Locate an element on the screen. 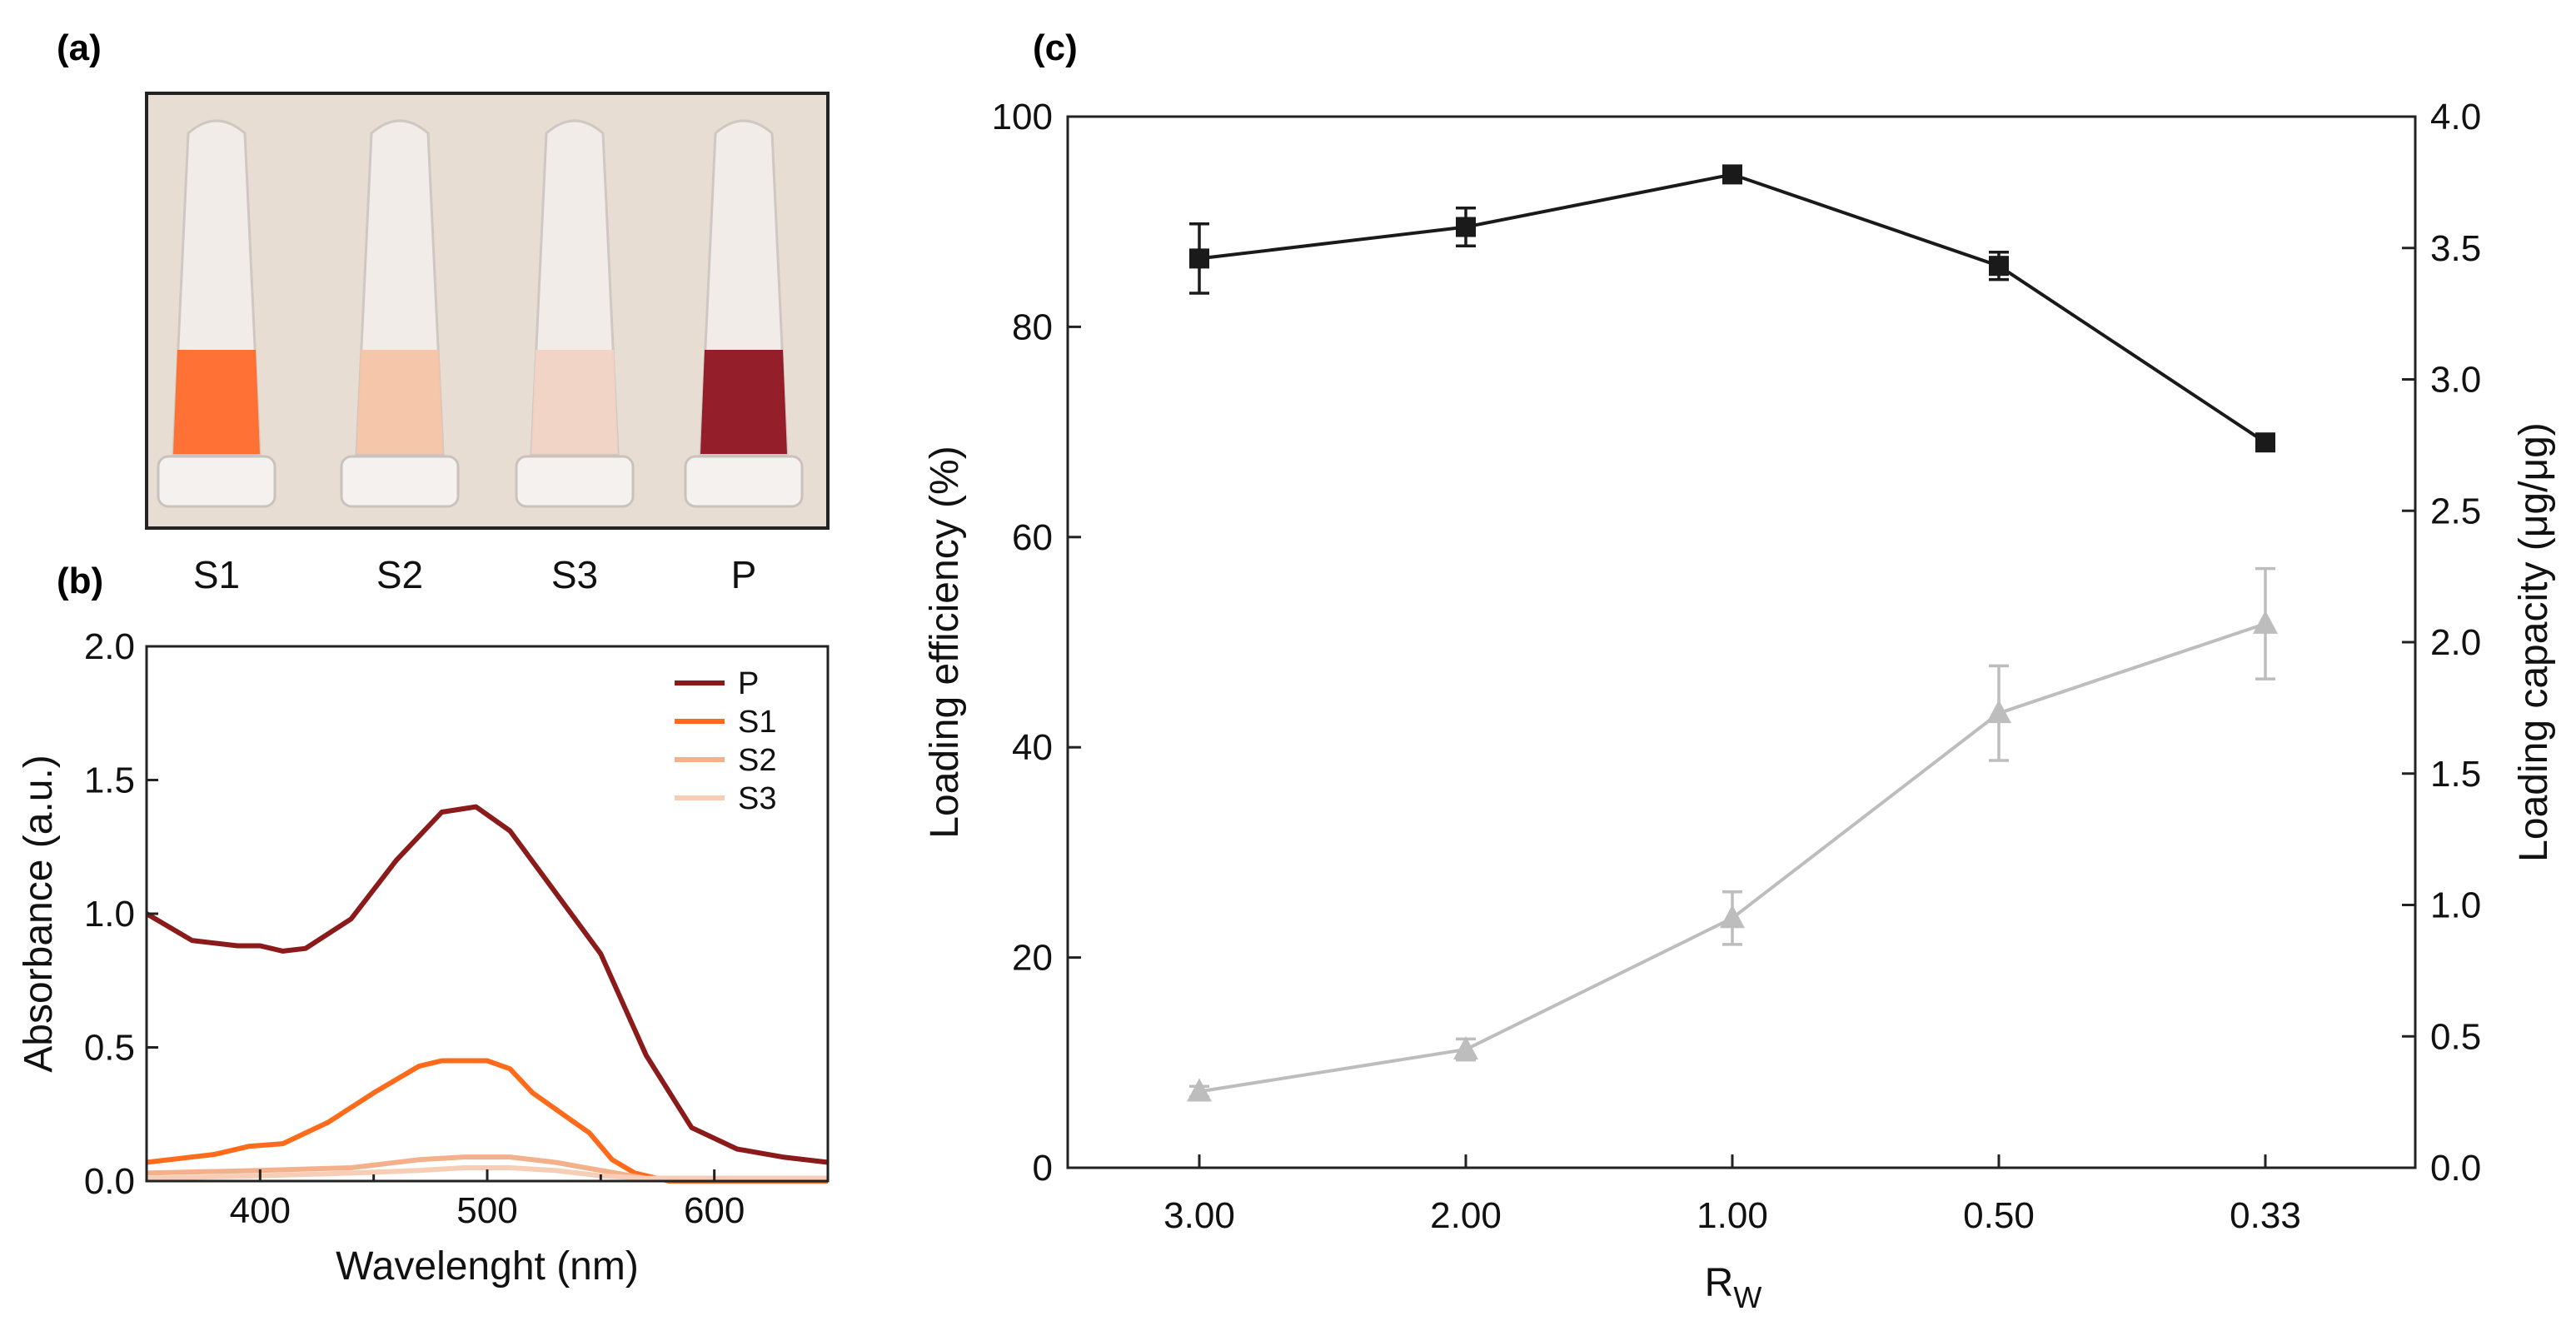 This screenshot has height=1336, width=2576. legend-label-p: P is located at coordinates (748, 683).